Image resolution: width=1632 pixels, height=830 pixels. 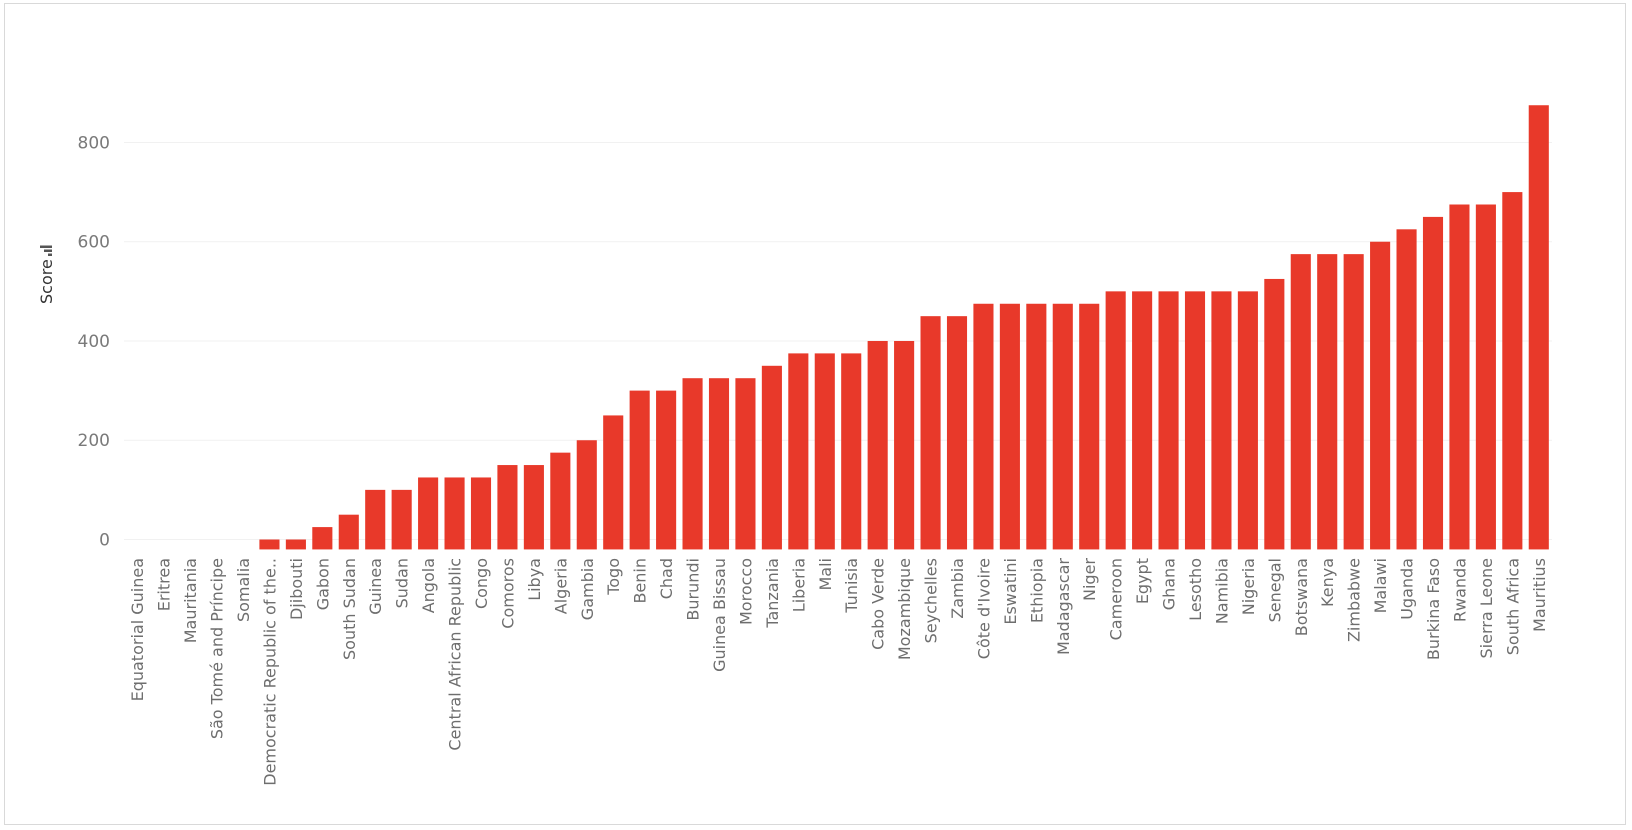 I want to click on x-tick-label: Zambia, so click(x=957, y=588).